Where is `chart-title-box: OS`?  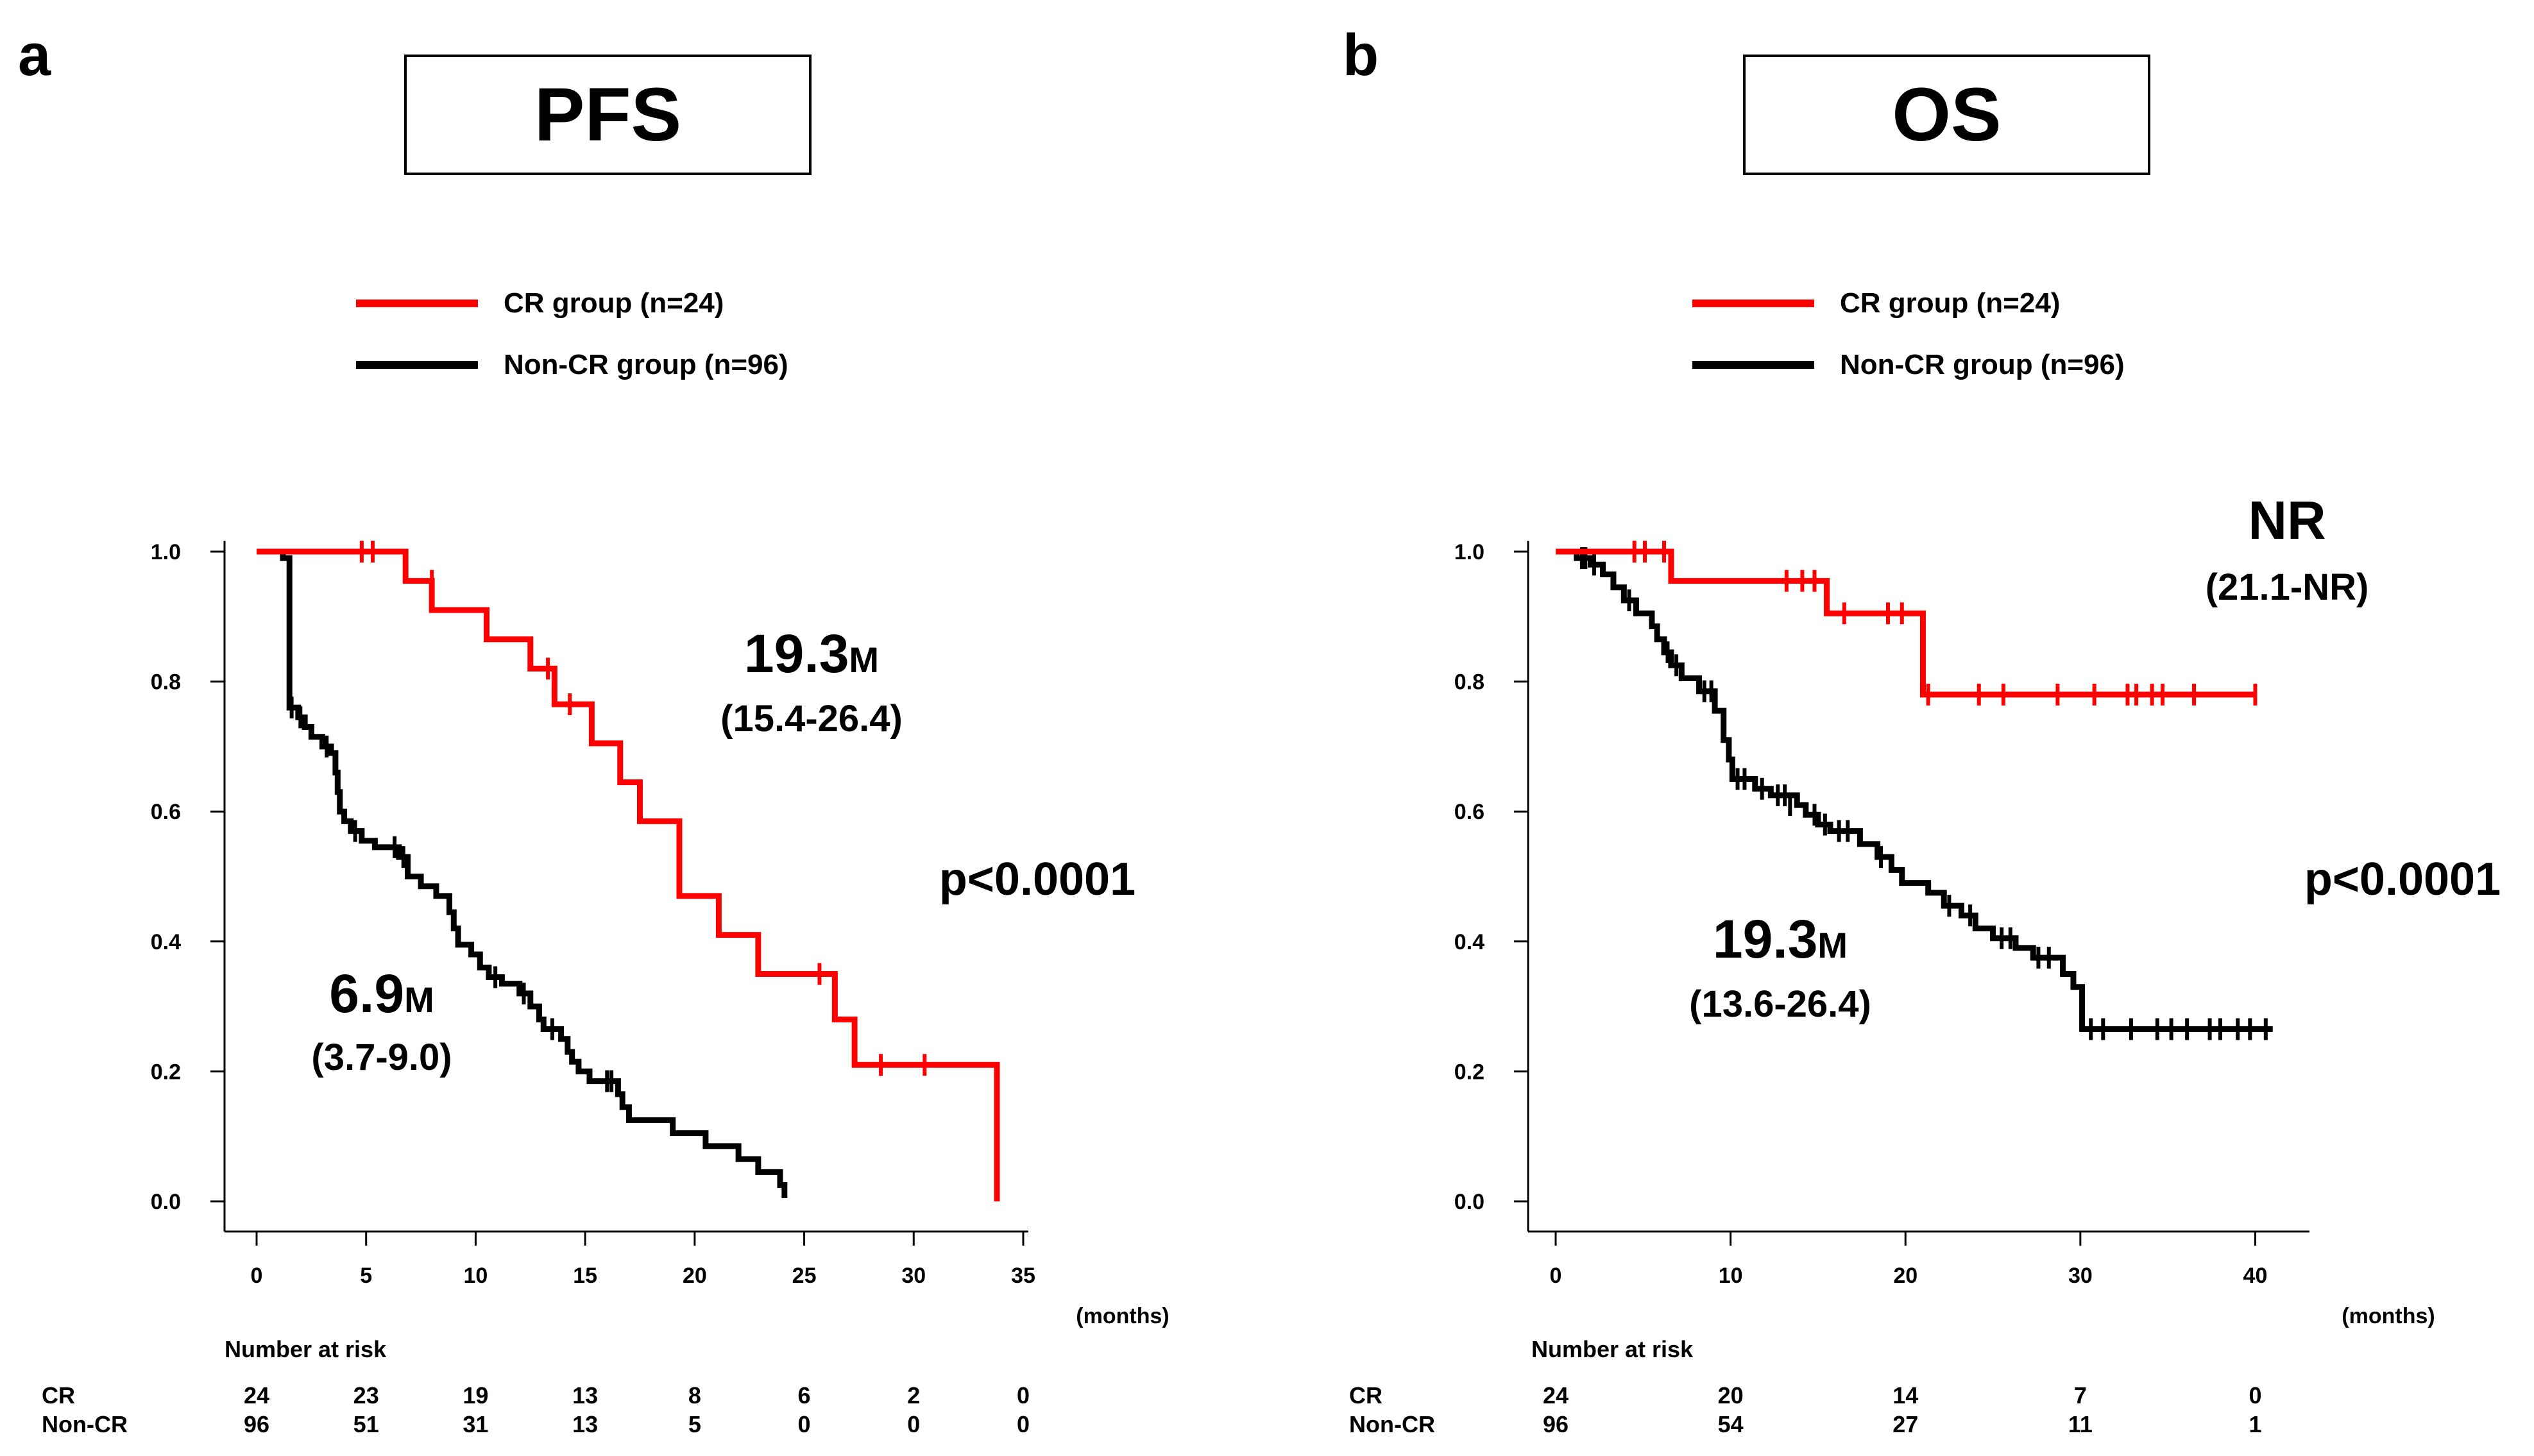 chart-title-box: OS is located at coordinates (1946, 115).